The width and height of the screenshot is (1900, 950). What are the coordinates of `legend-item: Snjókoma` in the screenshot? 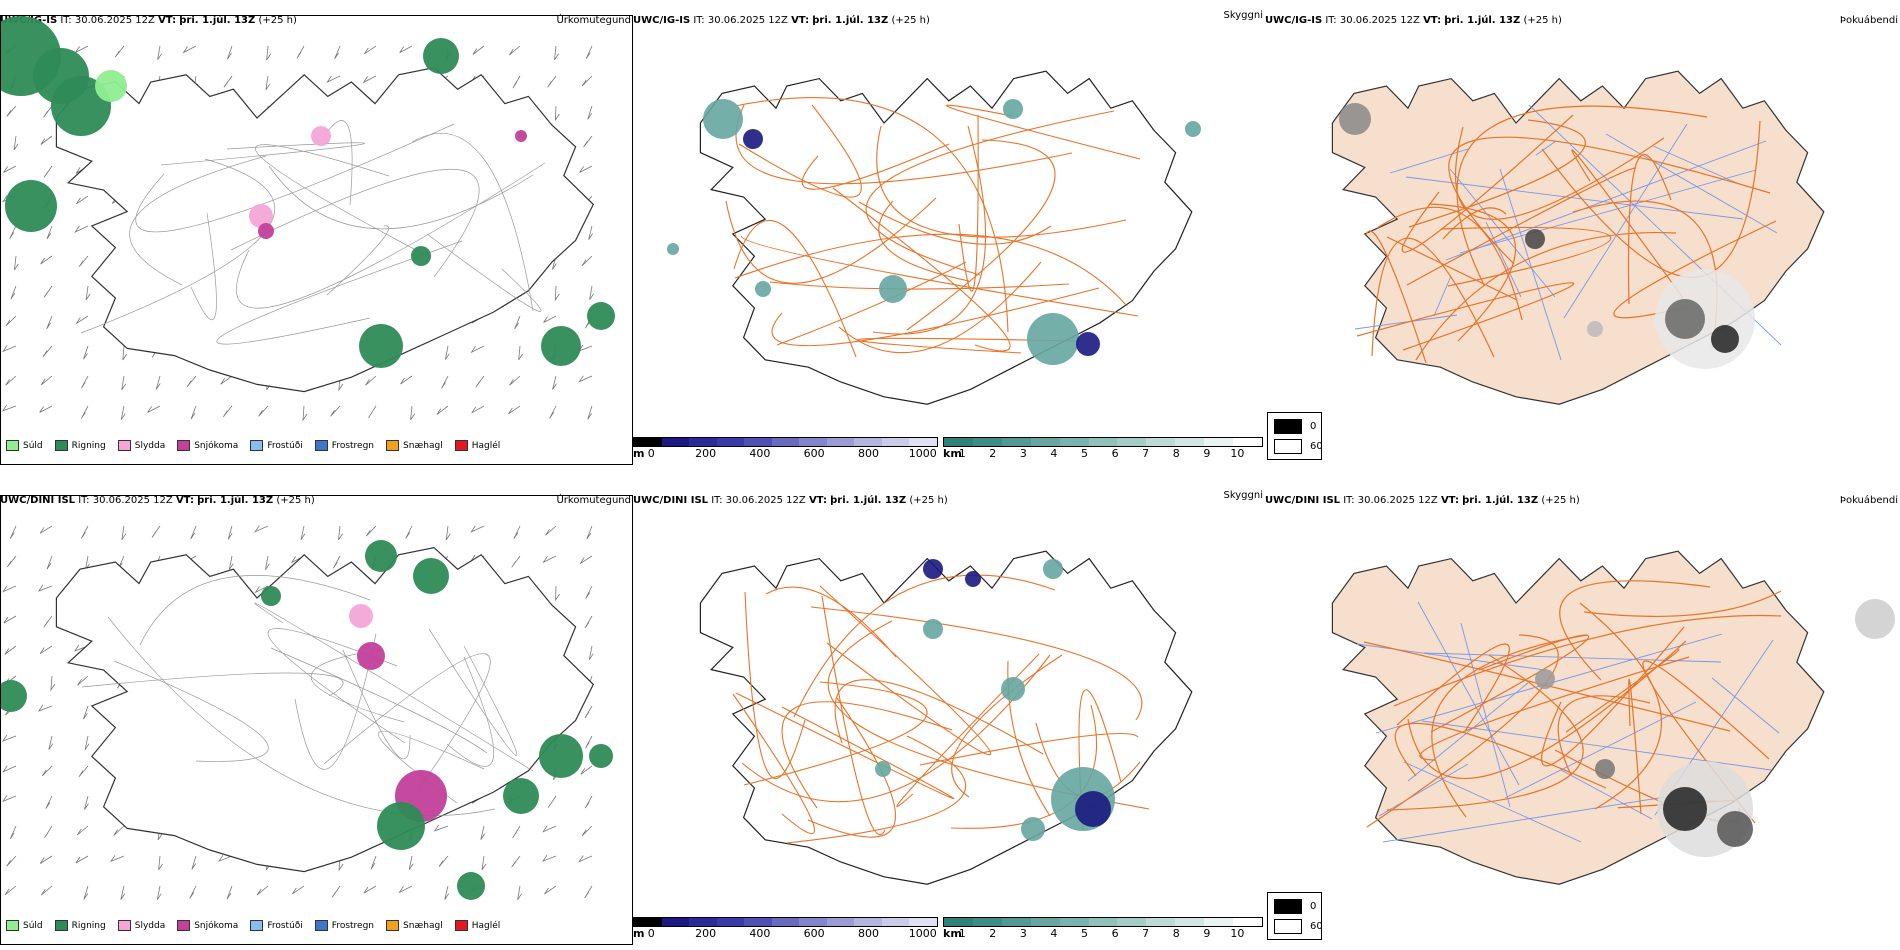 It's located at (207, 445).